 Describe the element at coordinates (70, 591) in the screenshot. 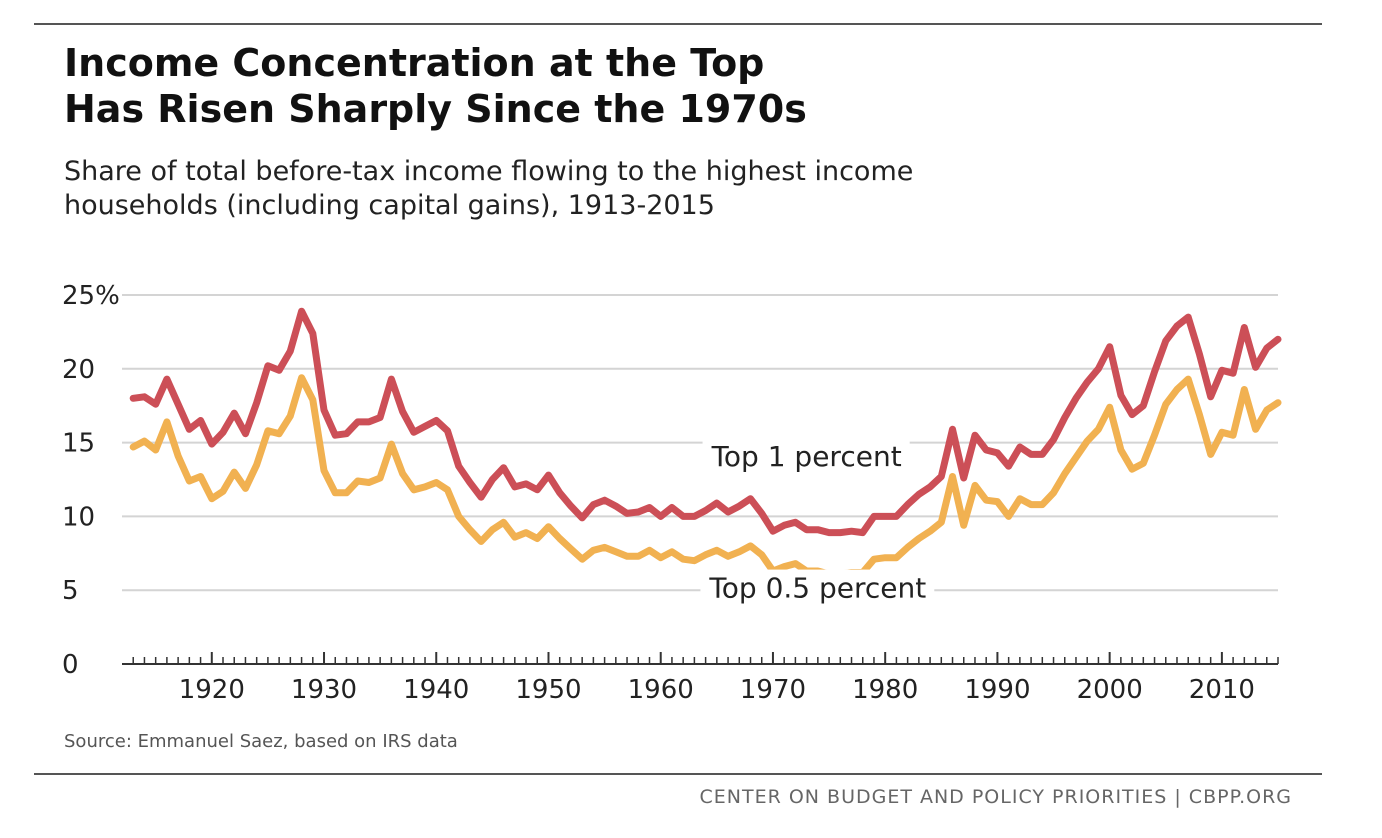

I see `y-tick-label-5: 5` at that location.